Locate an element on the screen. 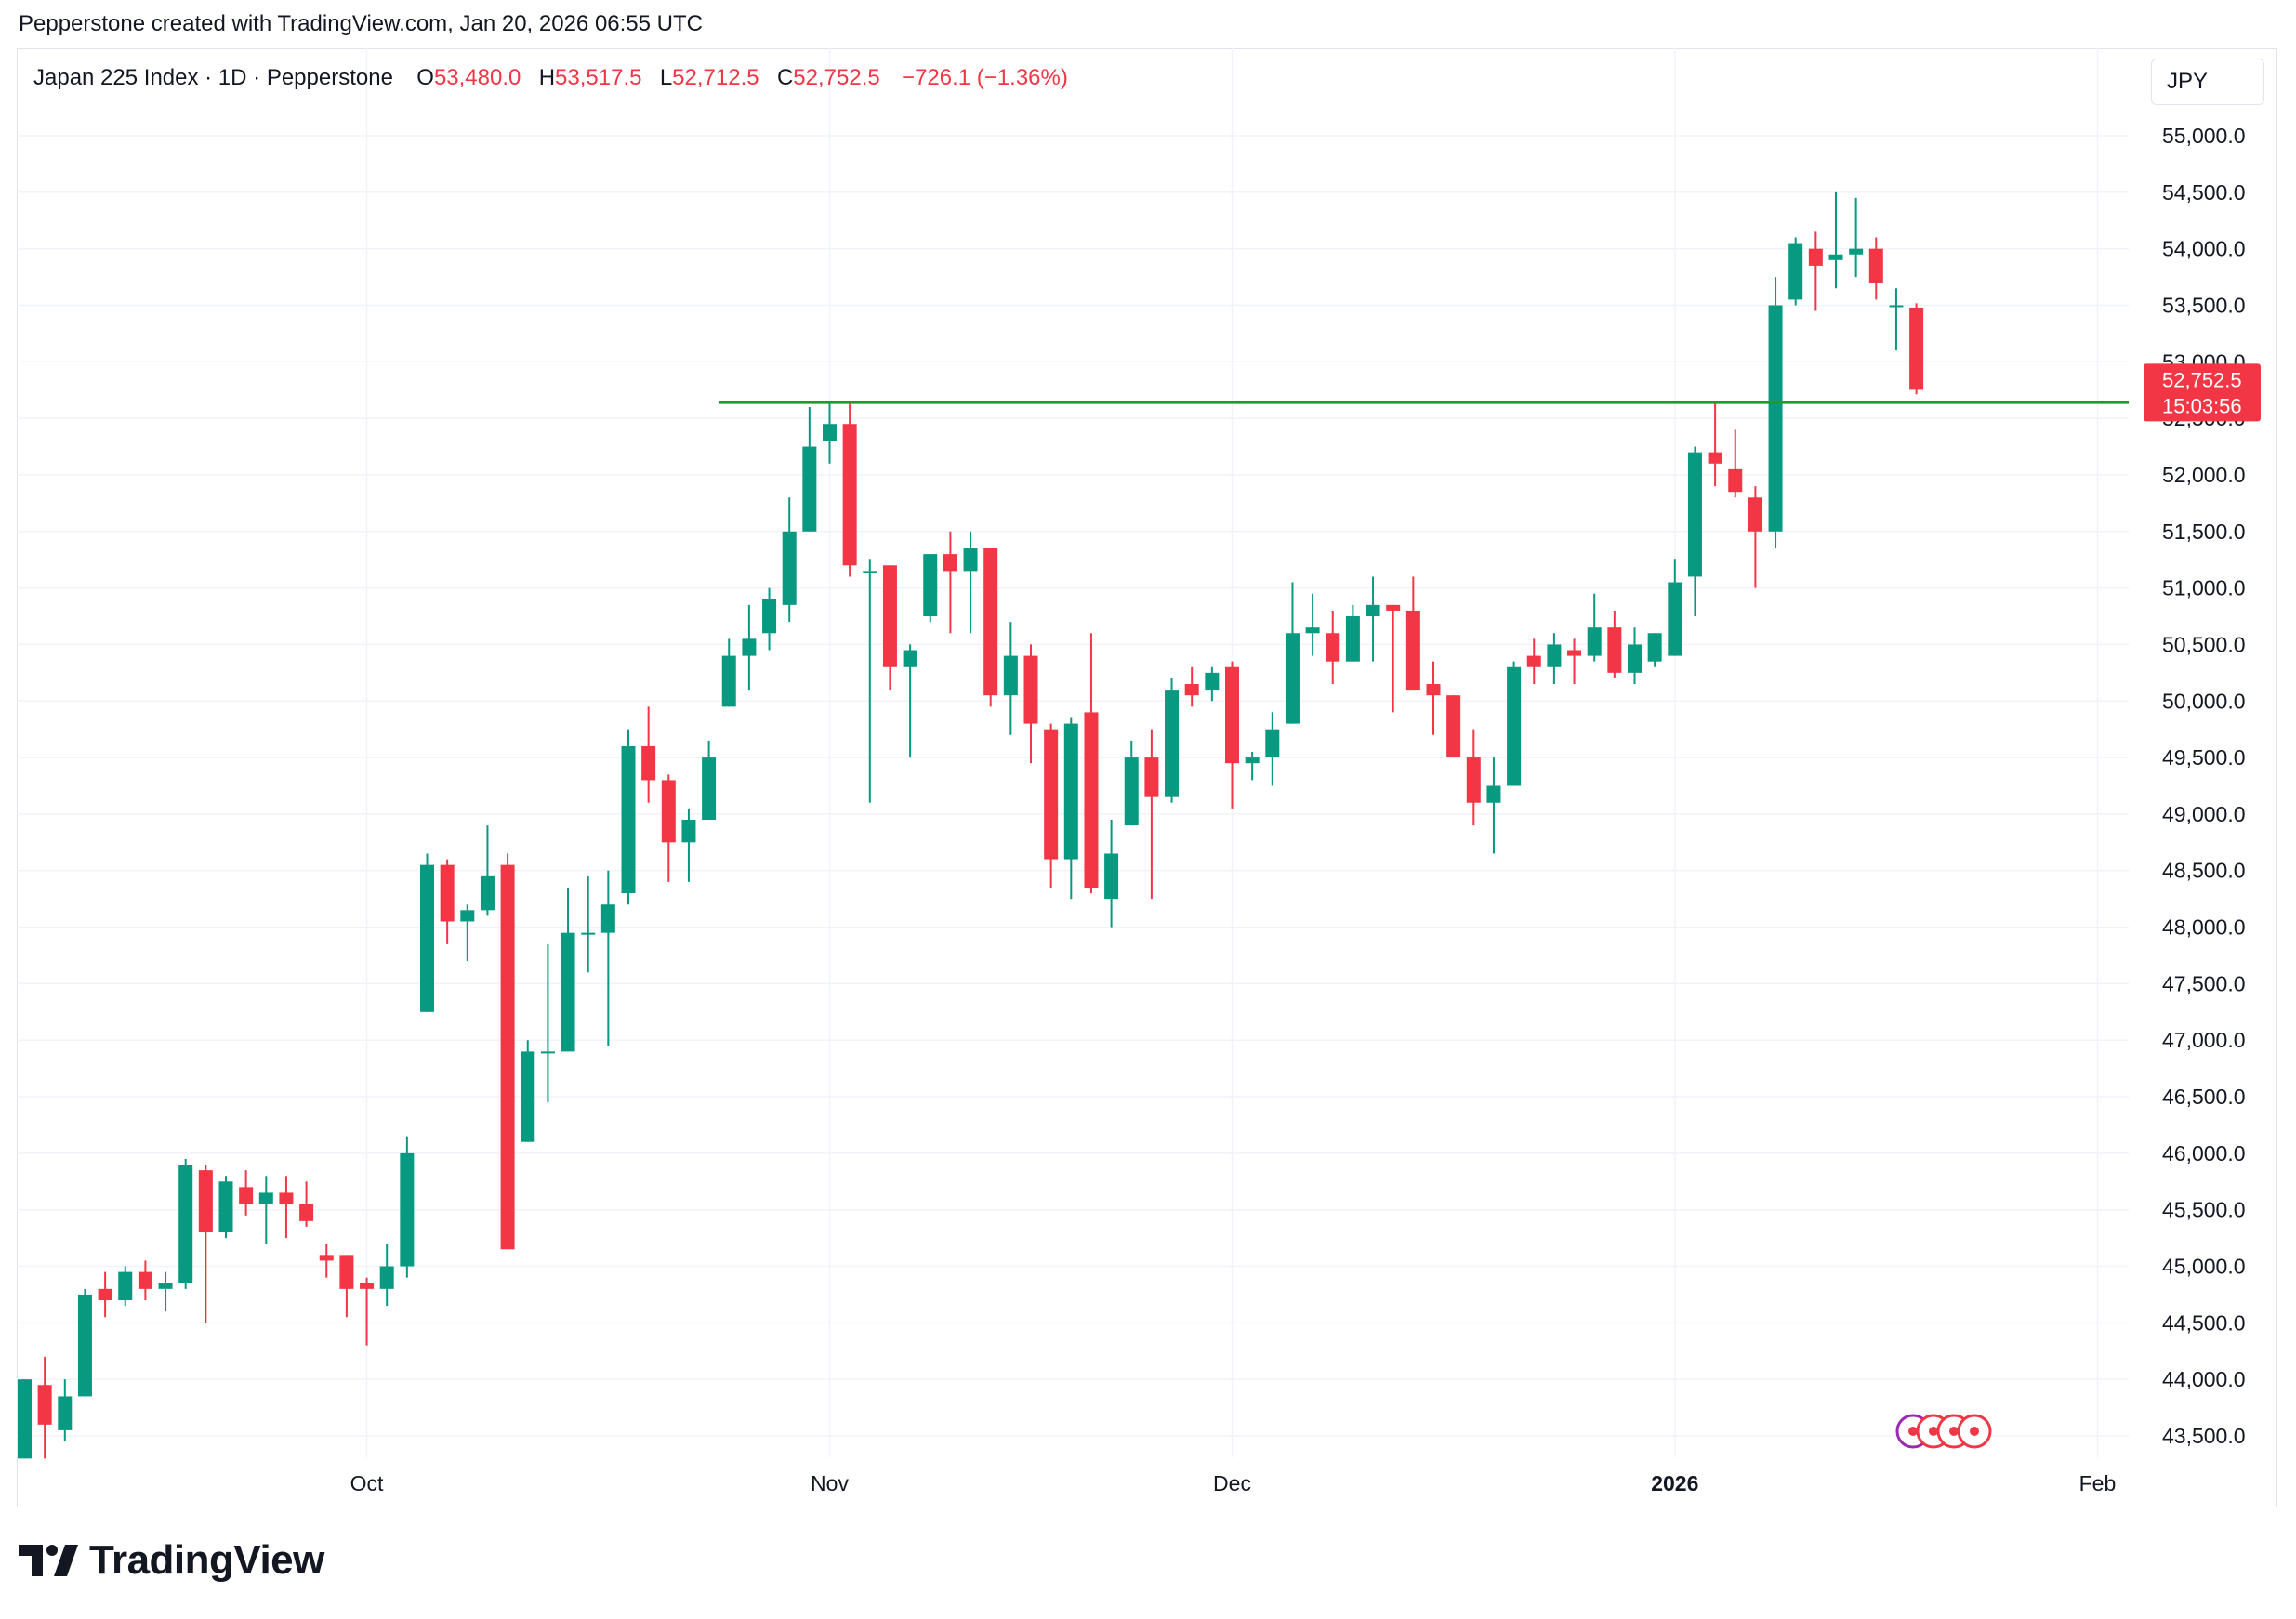 The height and width of the screenshot is (1619, 2296). event-marker-icon is located at coordinates (1975, 1431).